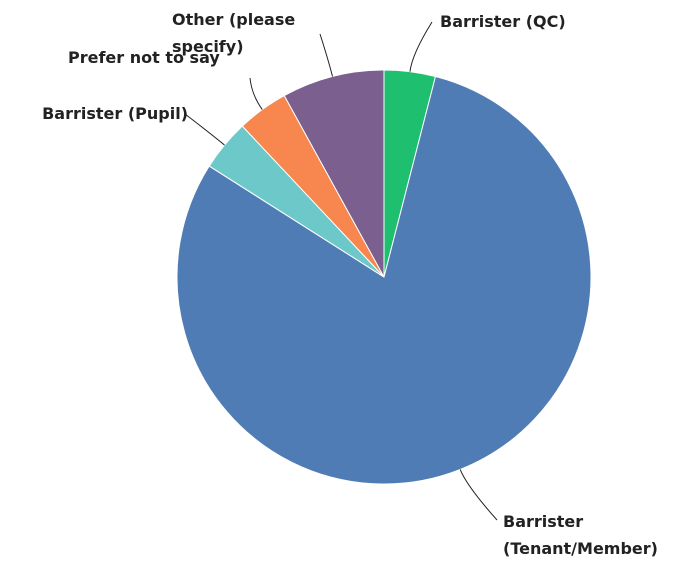  What do you see at coordinates (234, 33) in the screenshot?
I see `slice-label: Other (please specify)` at bounding box center [234, 33].